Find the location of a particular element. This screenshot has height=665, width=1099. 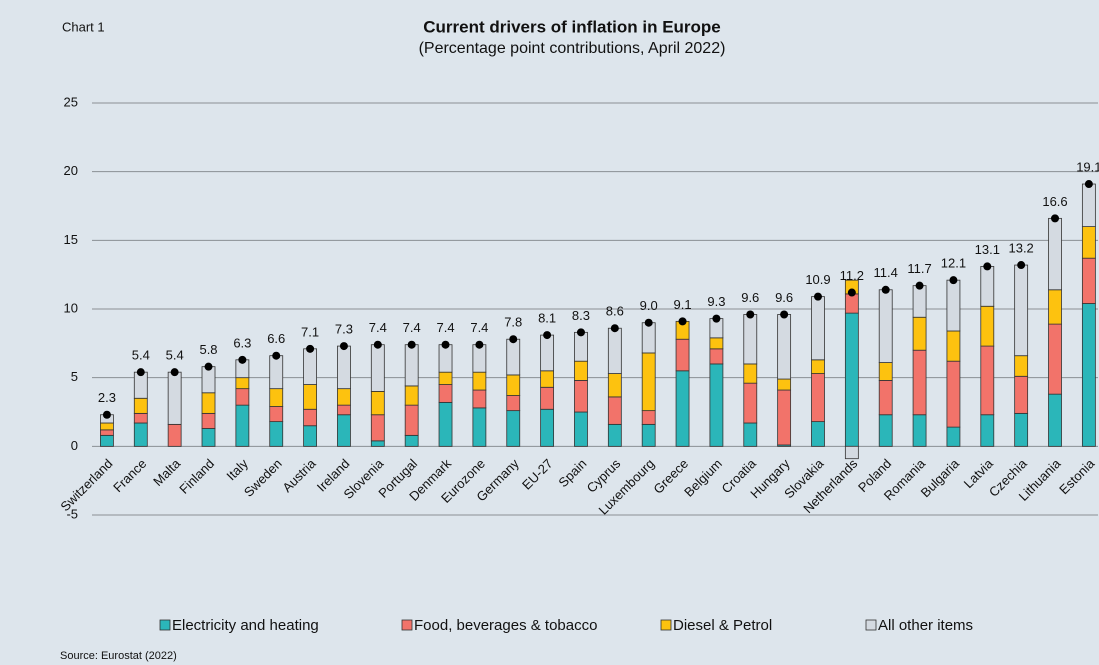

total-label: 13.1 is located at coordinates (987, 249).